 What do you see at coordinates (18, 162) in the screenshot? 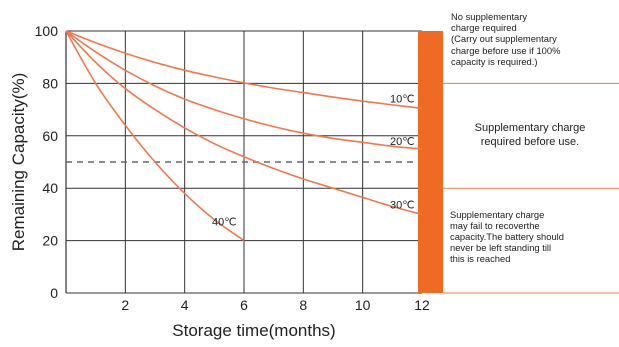
I see `y-axis-label: Remaining Capacity(%)` at bounding box center [18, 162].